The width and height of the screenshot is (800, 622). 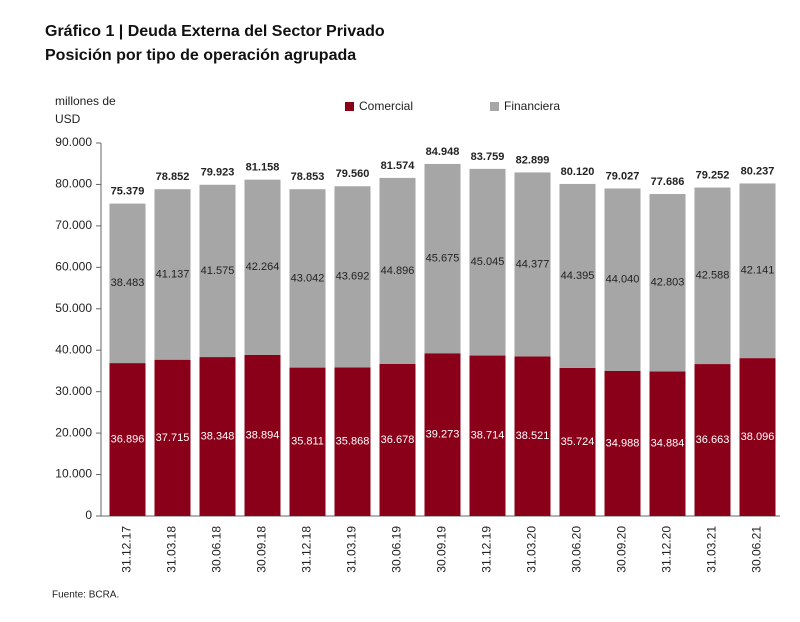 I want to click on x-tick-label: 31.03.20, so click(x=532, y=549).